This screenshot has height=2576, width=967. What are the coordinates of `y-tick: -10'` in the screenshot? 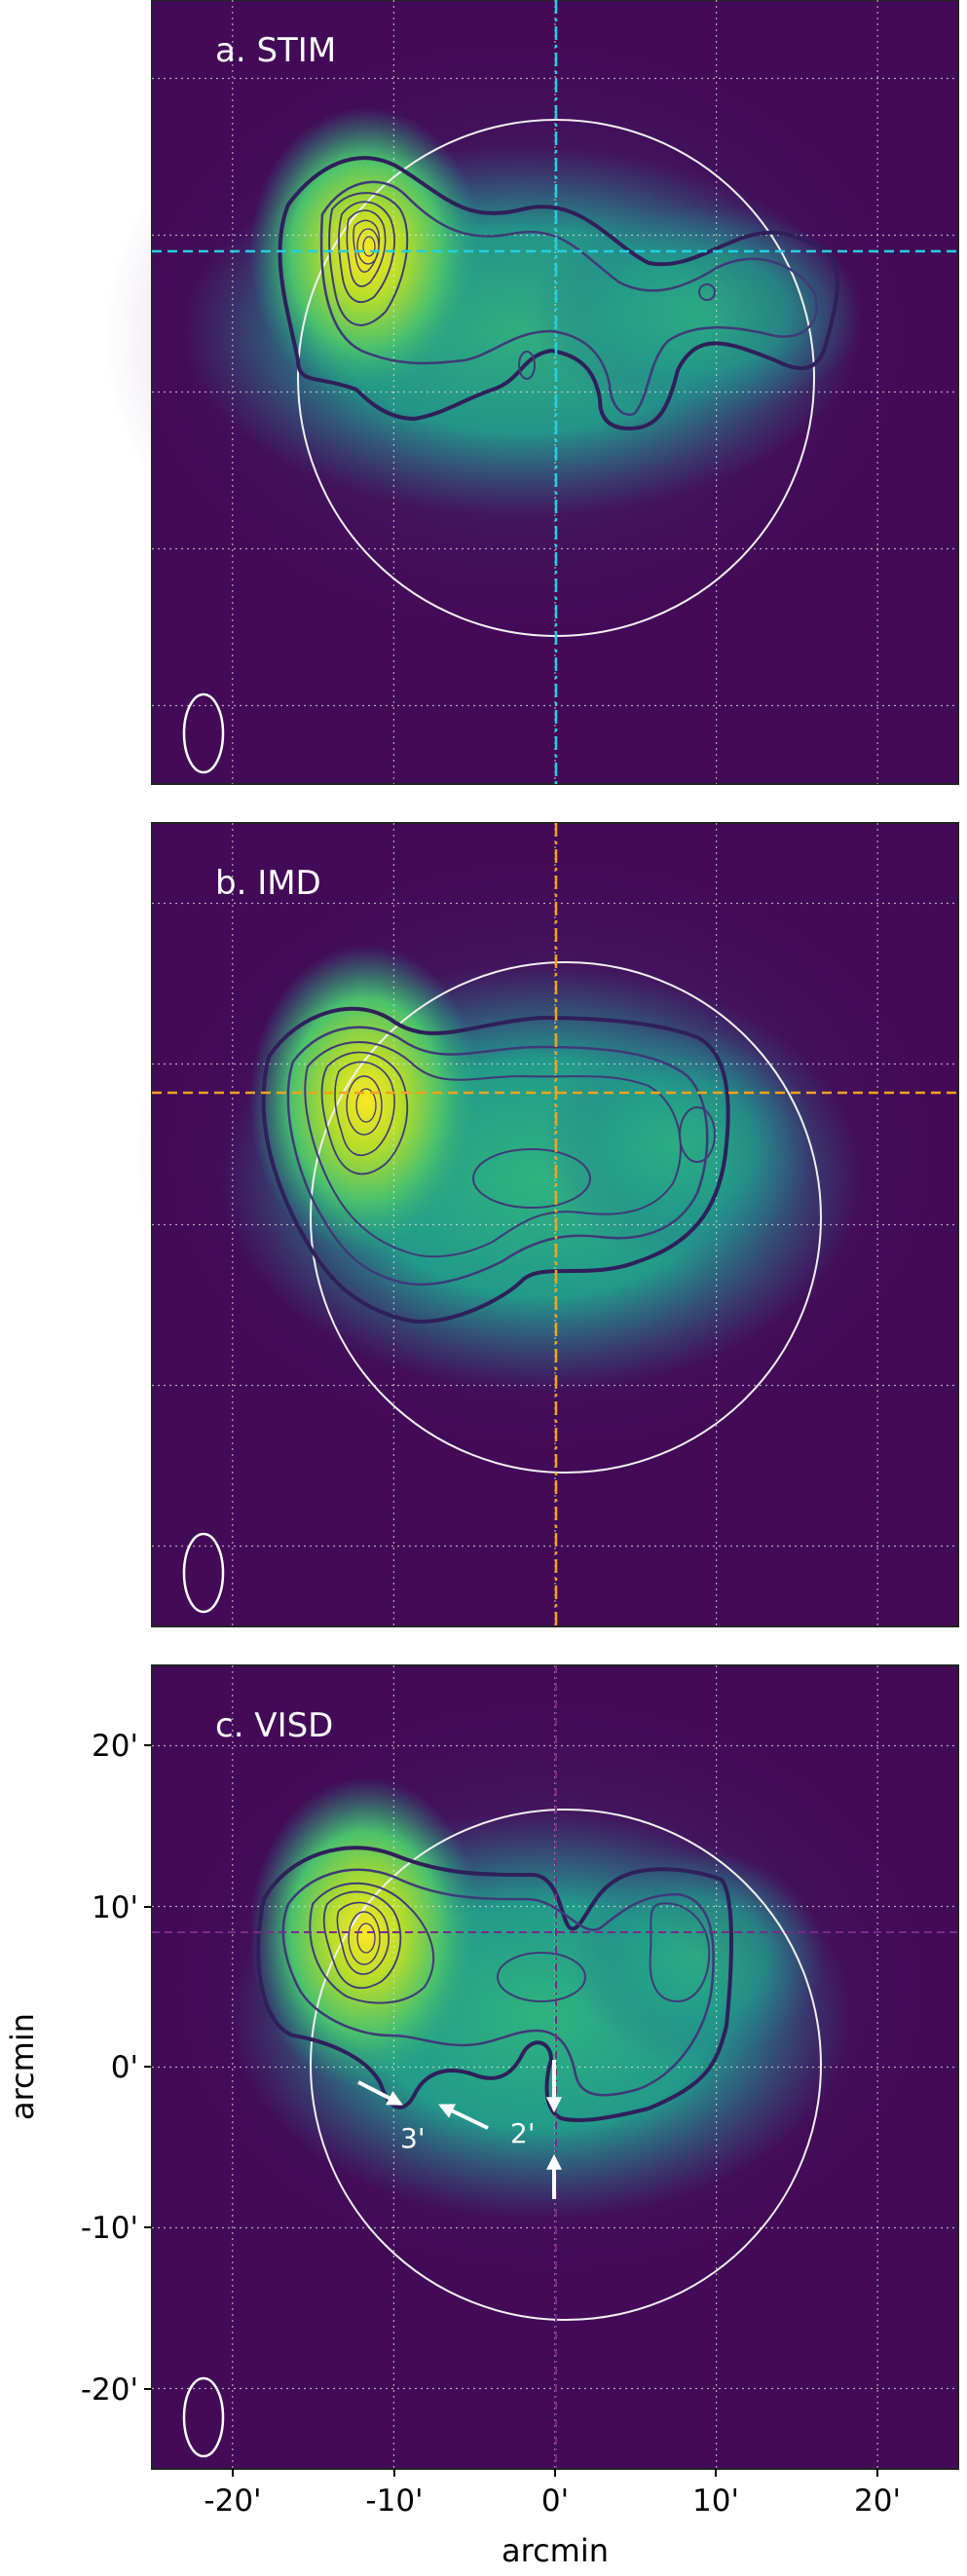 It's located at (116, 2228).